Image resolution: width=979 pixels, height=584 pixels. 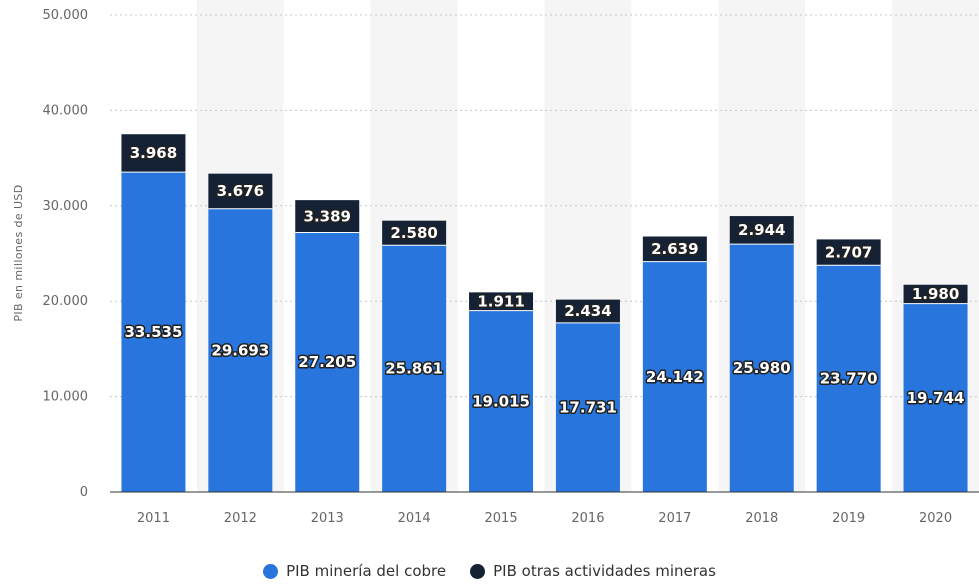 I want to click on data-label-cobre: 17.731, so click(x=588, y=407).